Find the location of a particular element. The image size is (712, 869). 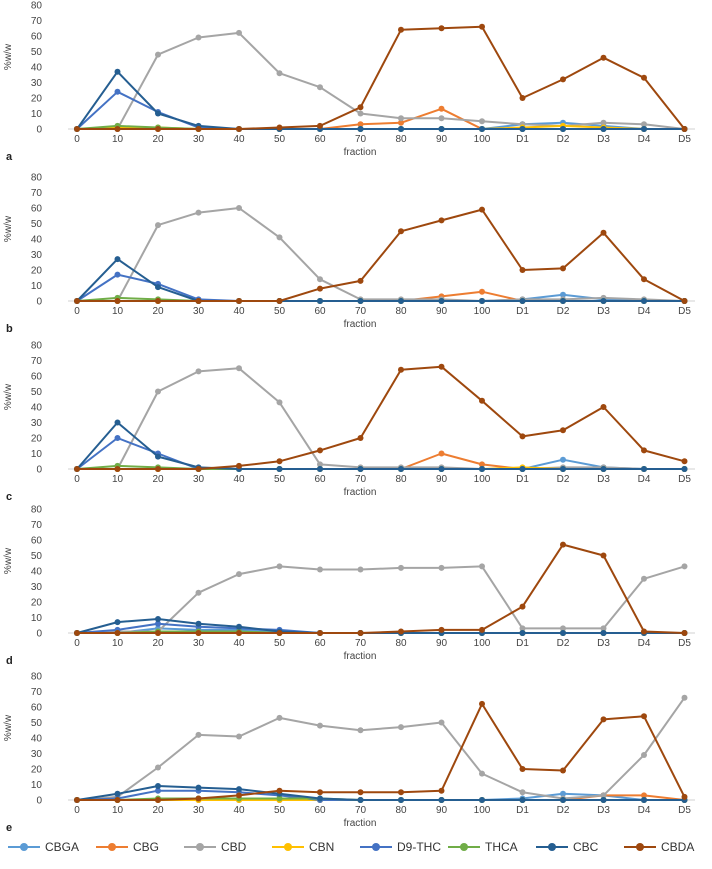

legend-label: CBN is located at coordinates (321, 847).